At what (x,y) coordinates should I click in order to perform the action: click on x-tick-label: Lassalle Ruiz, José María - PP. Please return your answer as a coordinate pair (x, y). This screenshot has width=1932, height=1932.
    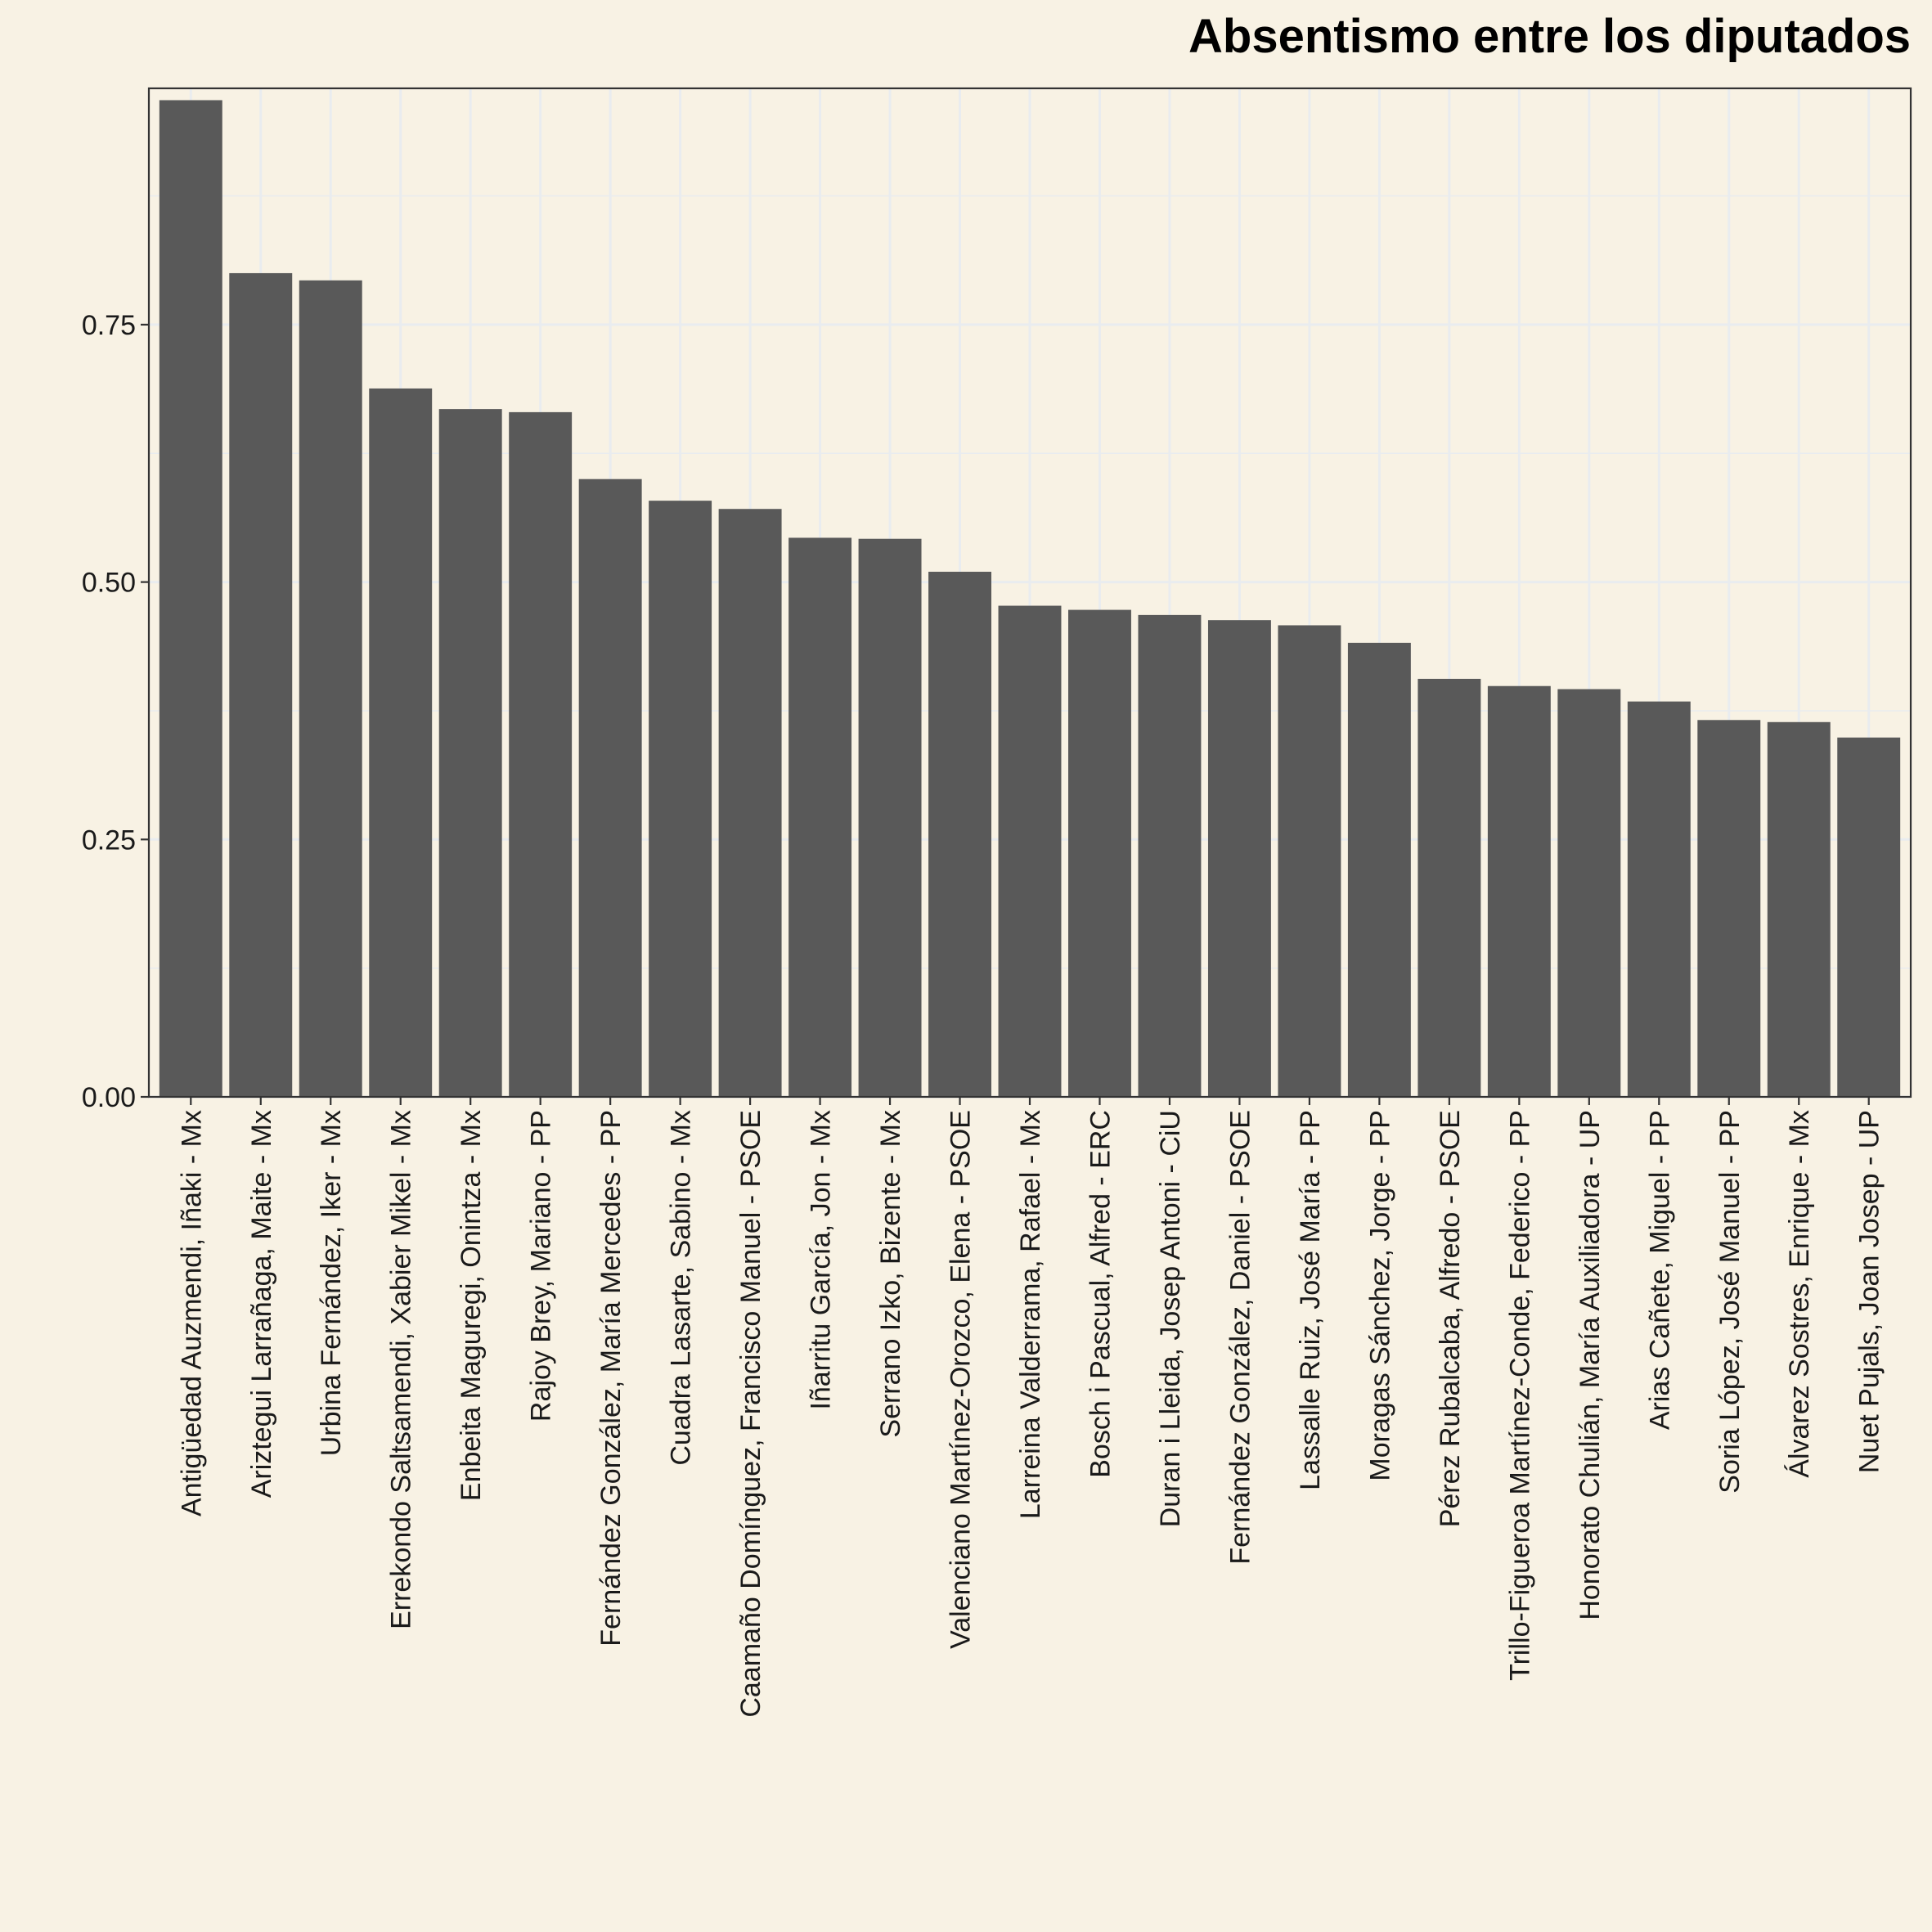
    Looking at the image, I should click on (1311, 1300).